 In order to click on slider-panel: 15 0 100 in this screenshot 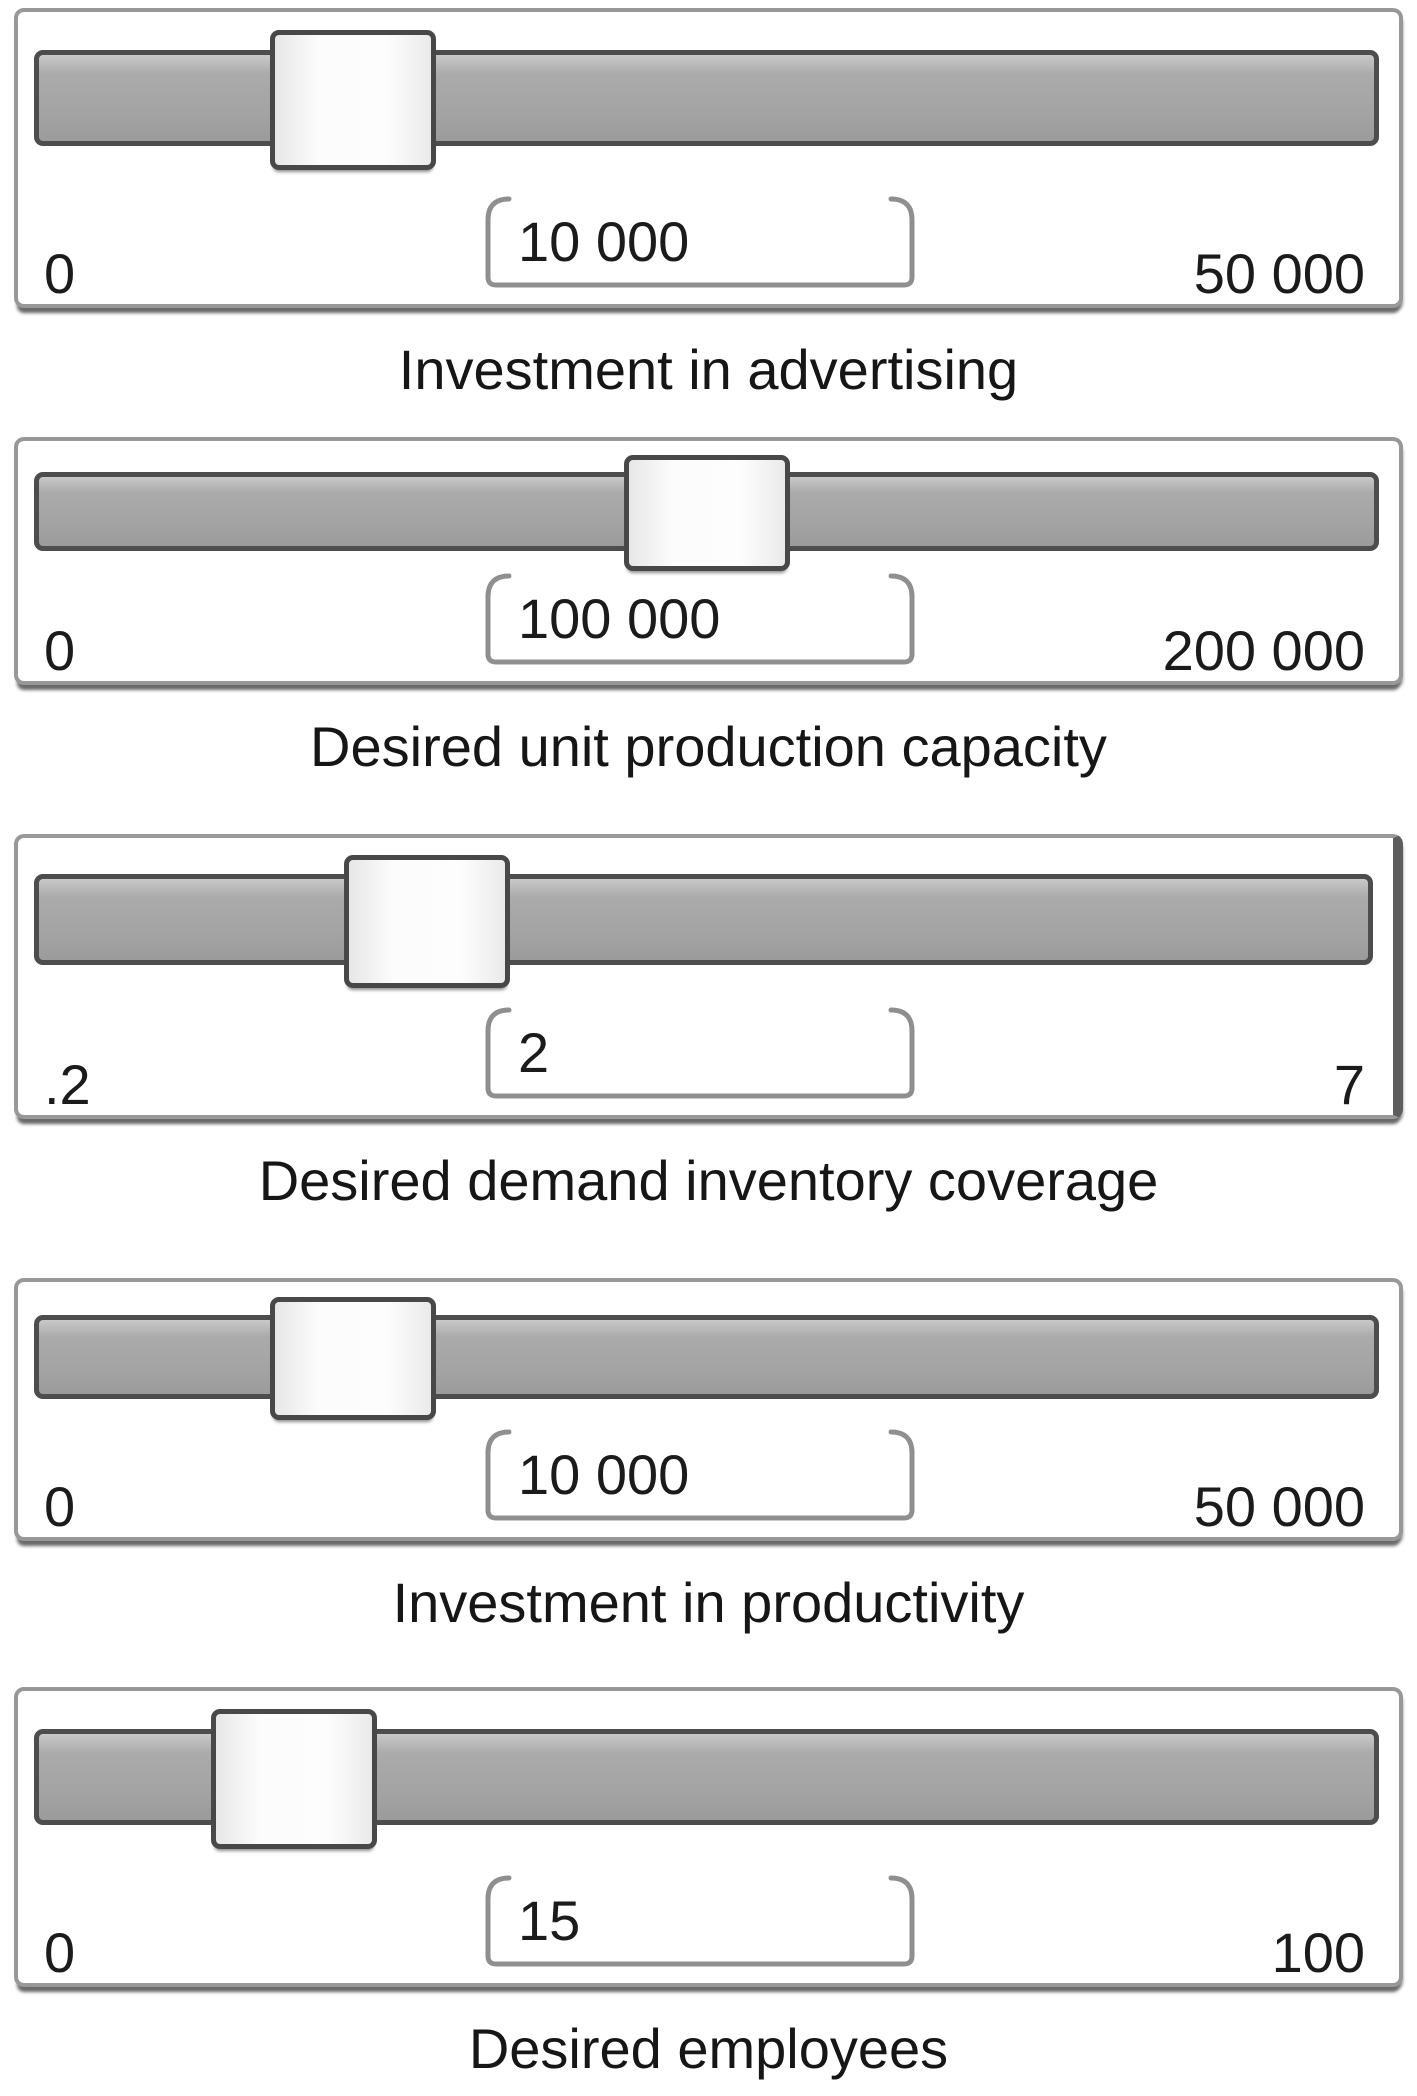, I will do `click(708, 1837)`.